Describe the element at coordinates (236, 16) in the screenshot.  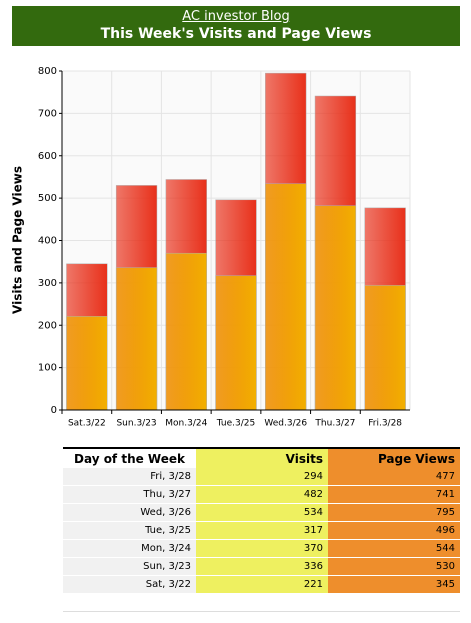
I see `blog-link: AC investor Blog` at that location.